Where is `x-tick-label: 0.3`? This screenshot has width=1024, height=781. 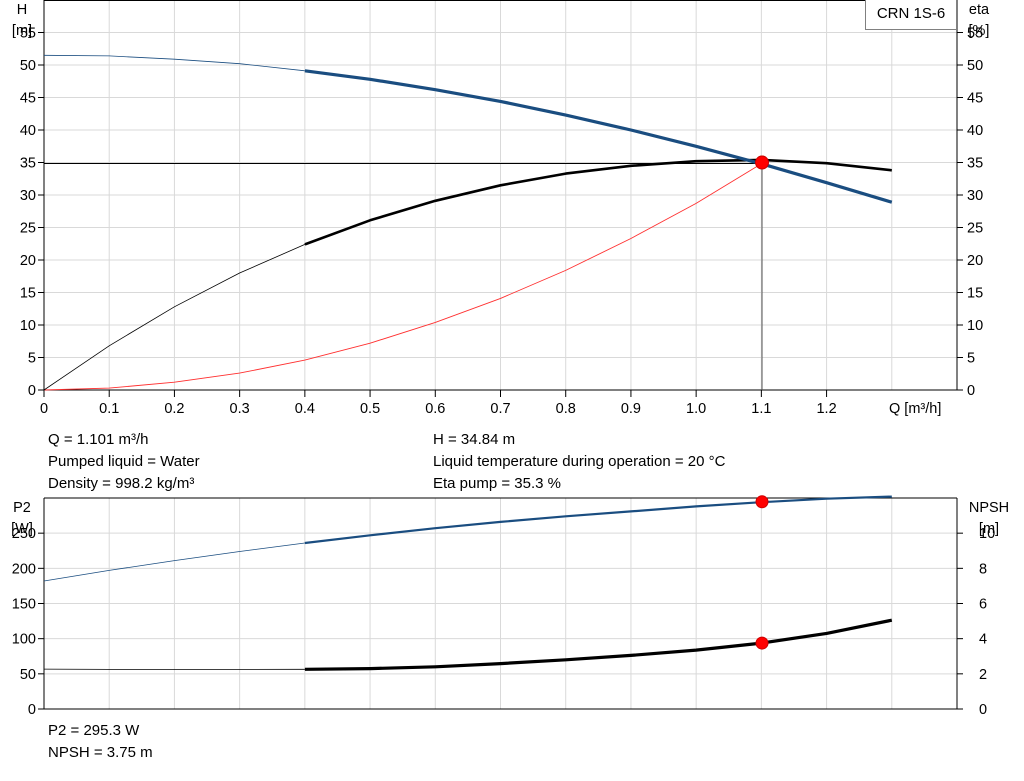 x-tick-label: 0.3 is located at coordinates (240, 409).